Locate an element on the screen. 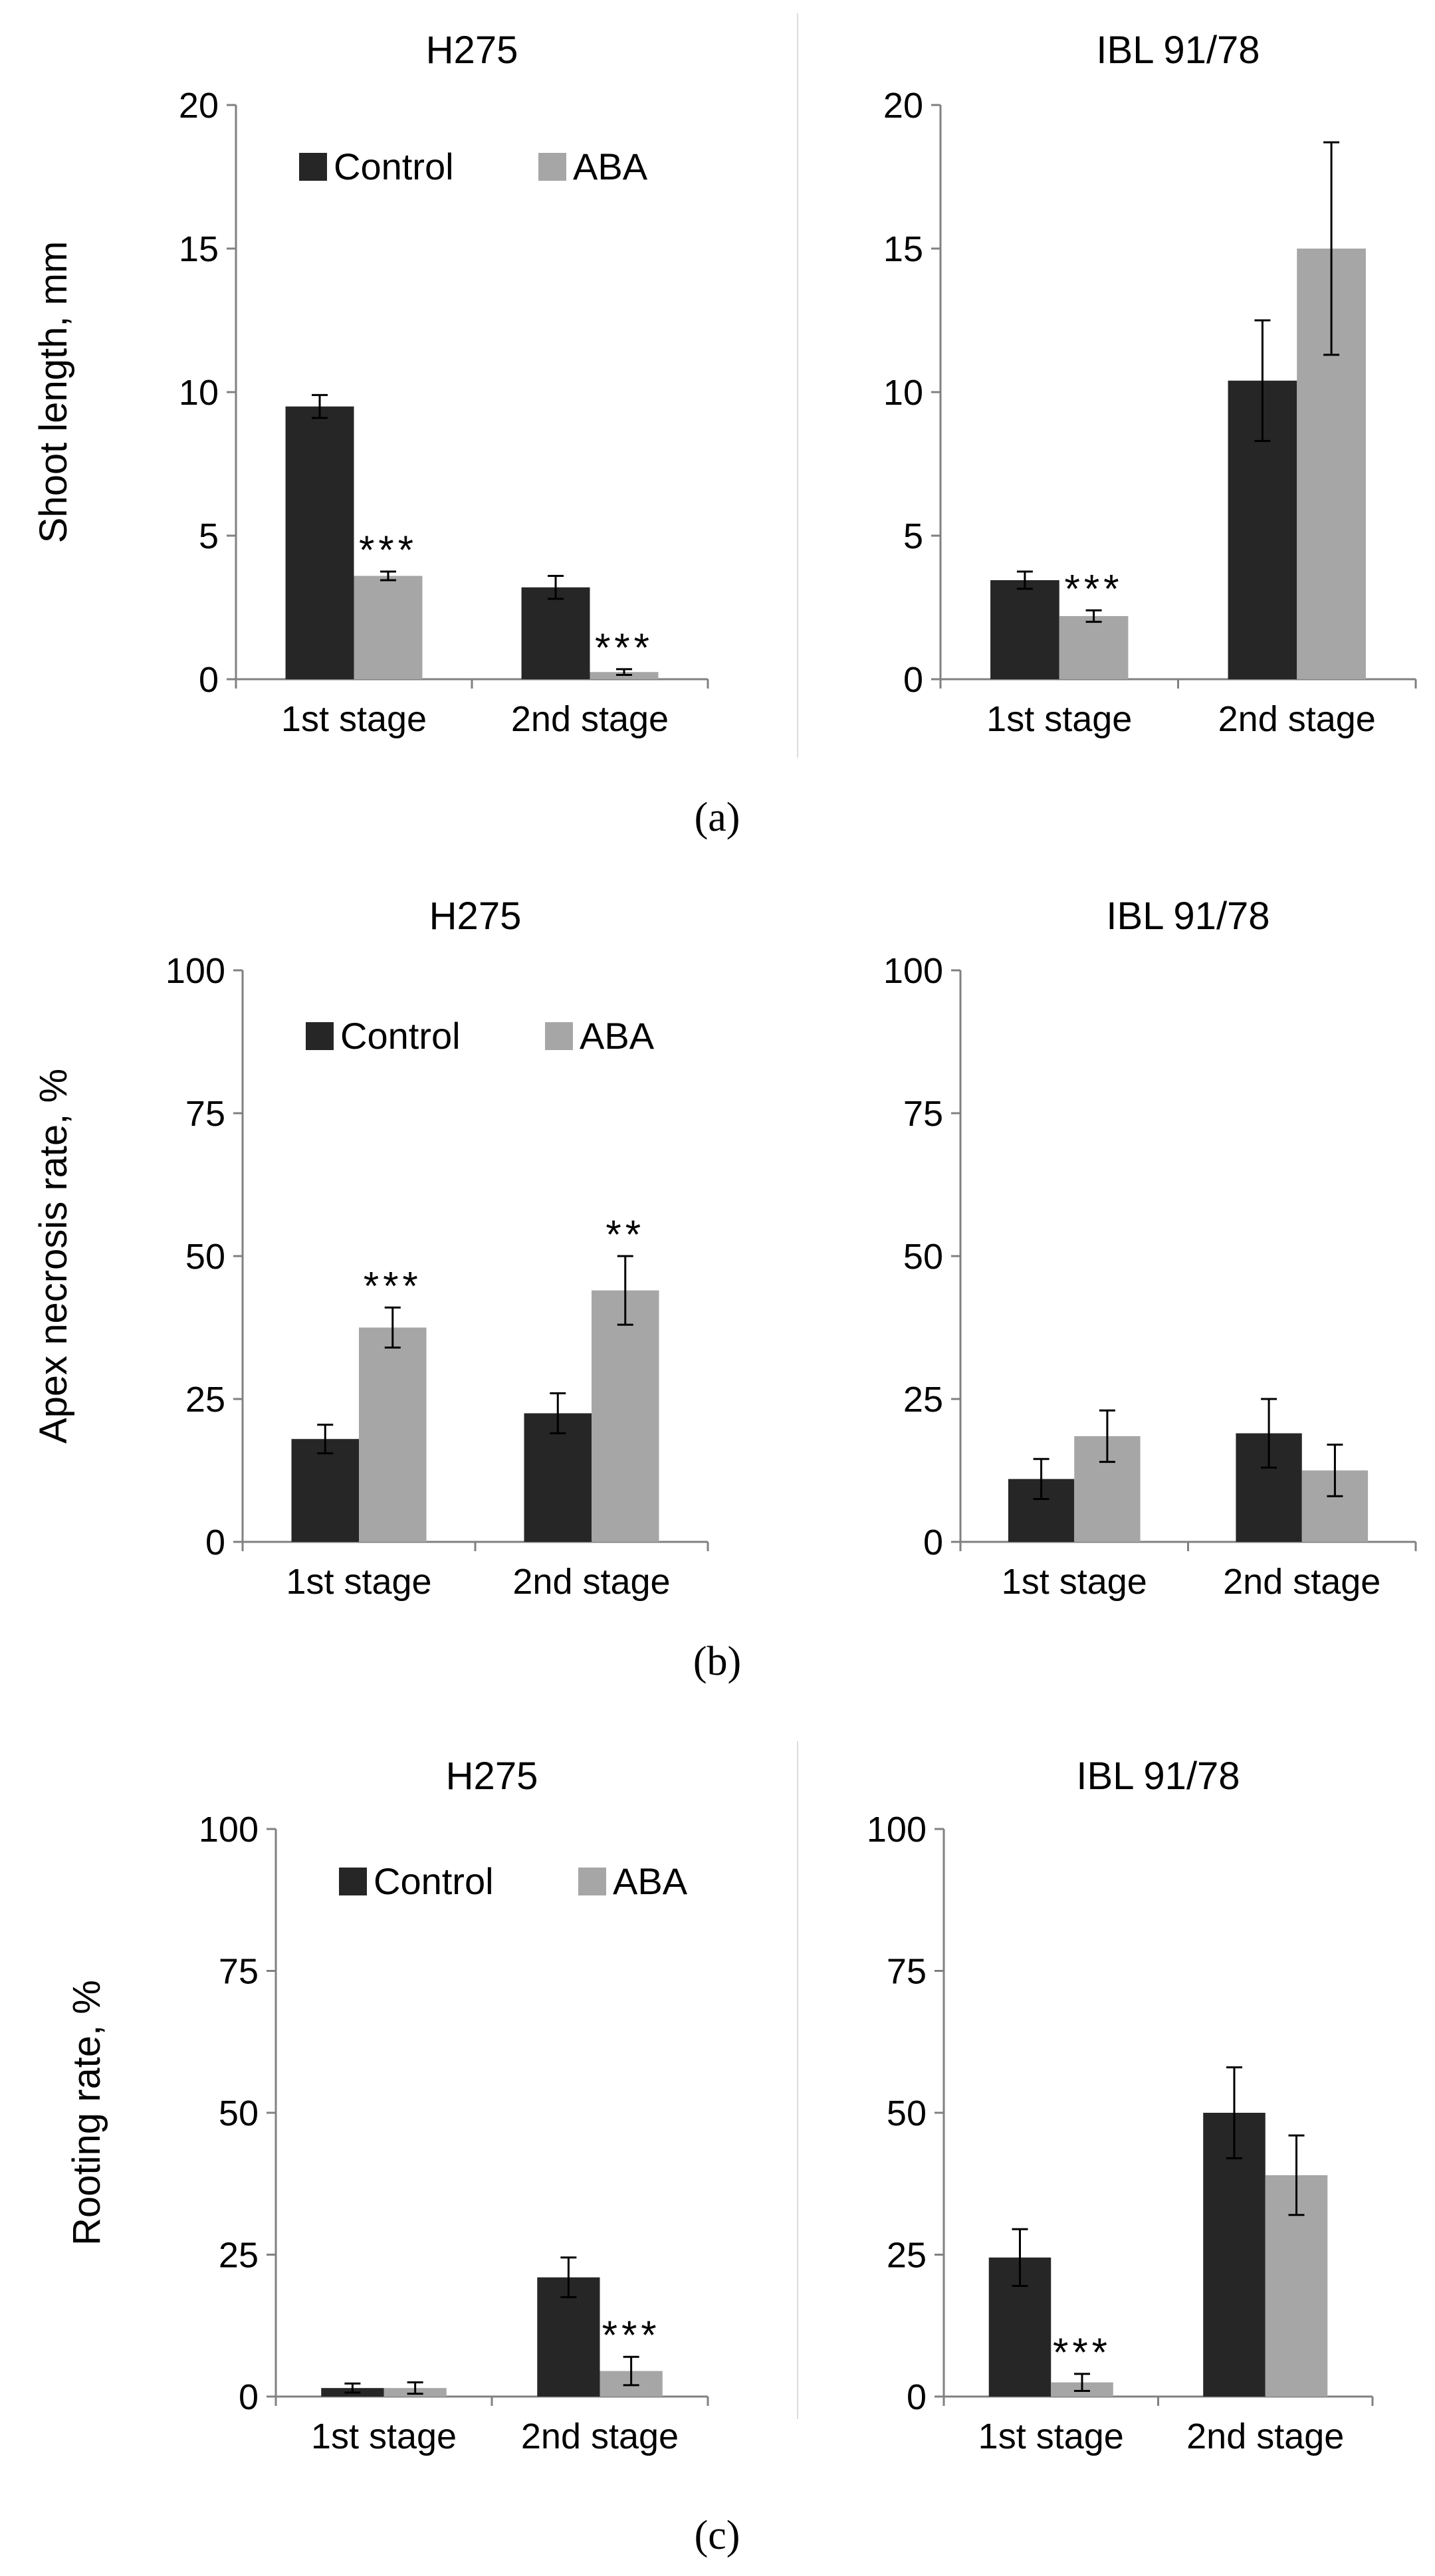 This screenshot has width=1435, height=2576. chart-a-ibl: IBL 91/78 0 5 10 15 20 1st stage 2nd stage *** is located at coordinates (1150, 384).